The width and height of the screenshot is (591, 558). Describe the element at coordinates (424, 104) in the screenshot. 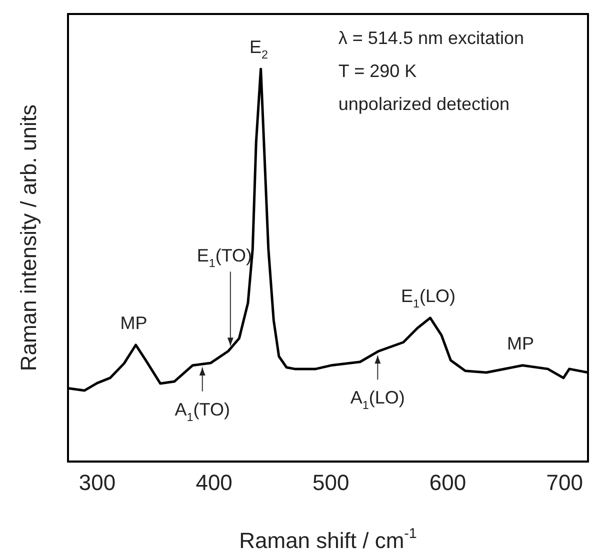

I see `annotation: unpolarized detection` at that location.